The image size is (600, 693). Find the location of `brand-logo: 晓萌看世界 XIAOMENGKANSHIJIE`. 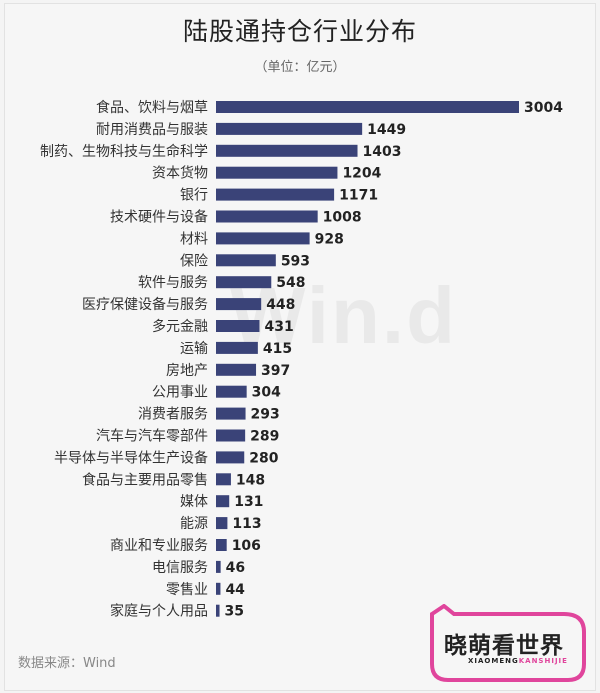

brand-logo: 晓萌看世界 XIAOMENGKANSHIJIE is located at coordinates (509, 645).